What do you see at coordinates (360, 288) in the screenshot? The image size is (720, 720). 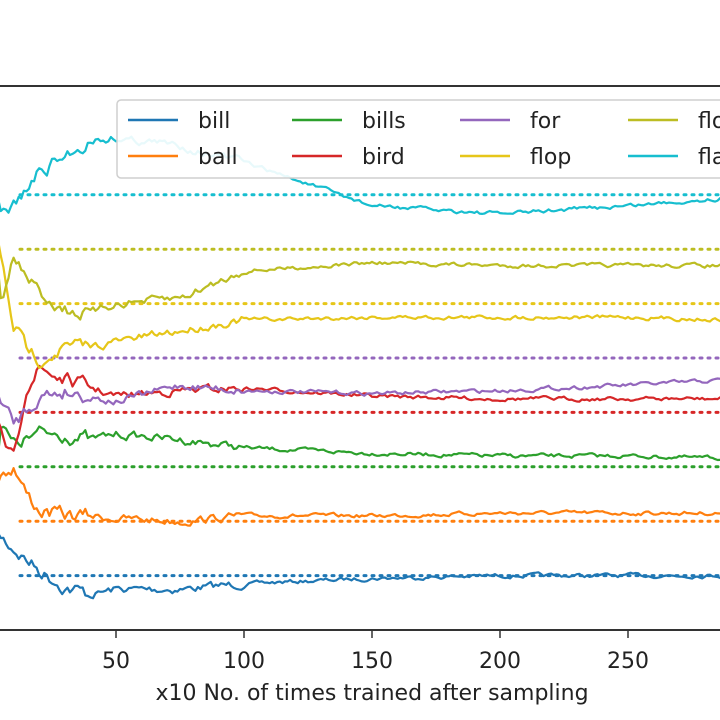 I see `series-line-flo` at bounding box center [360, 288].